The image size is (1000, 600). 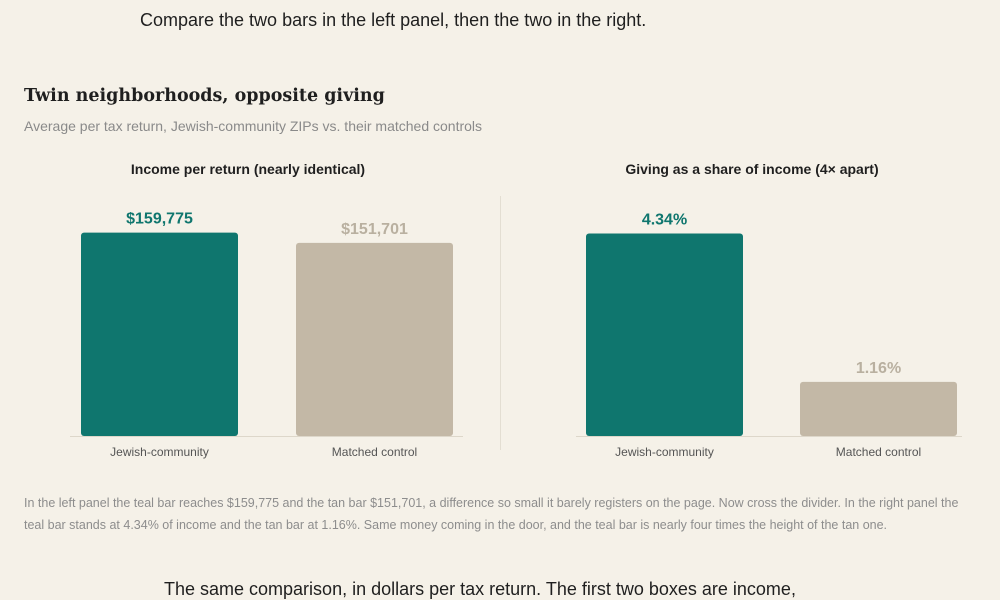 What do you see at coordinates (878, 368) in the screenshot?
I see `right-value-label-matched-control: 1.16%` at bounding box center [878, 368].